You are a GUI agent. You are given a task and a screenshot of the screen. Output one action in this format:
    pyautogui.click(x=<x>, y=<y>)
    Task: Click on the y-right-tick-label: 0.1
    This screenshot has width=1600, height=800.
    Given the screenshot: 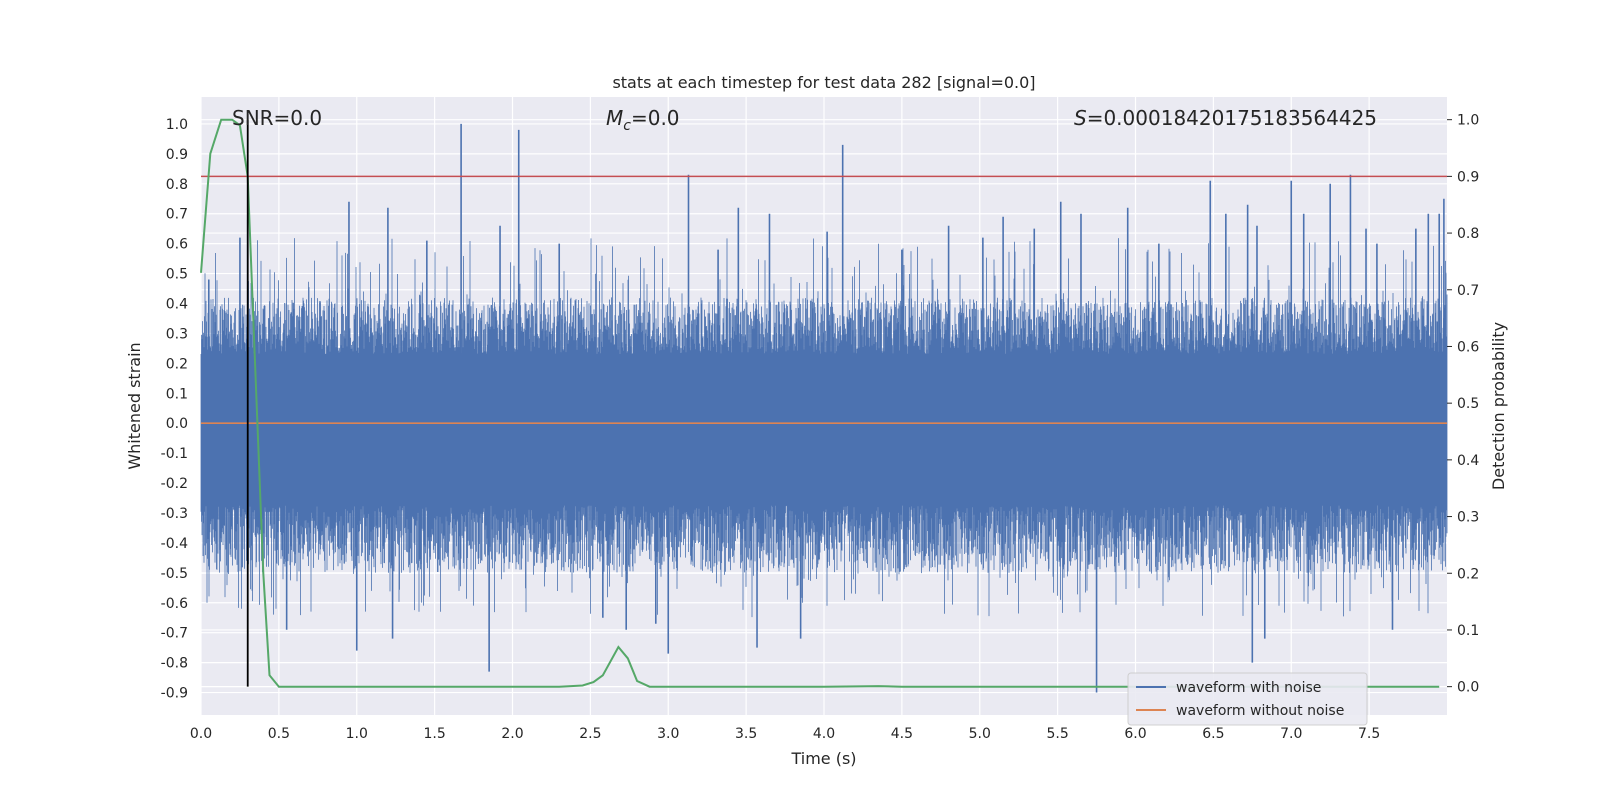 What is the action you would take?
    pyautogui.click(x=1468, y=631)
    